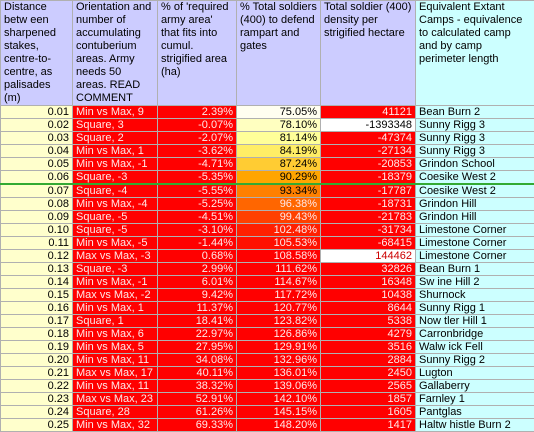 Image resolution: width=534 pixels, height=432 pixels. What do you see at coordinates (279, 360) in the screenshot?
I see `cell: 132.96%` at bounding box center [279, 360].